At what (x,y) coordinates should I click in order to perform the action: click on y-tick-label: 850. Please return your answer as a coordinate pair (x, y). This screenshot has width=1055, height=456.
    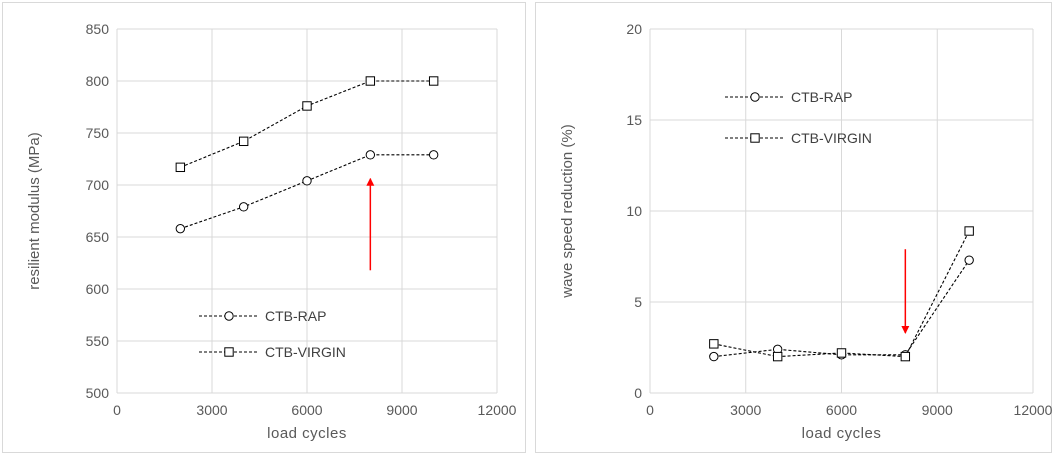
    Looking at the image, I should click on (98, 29).